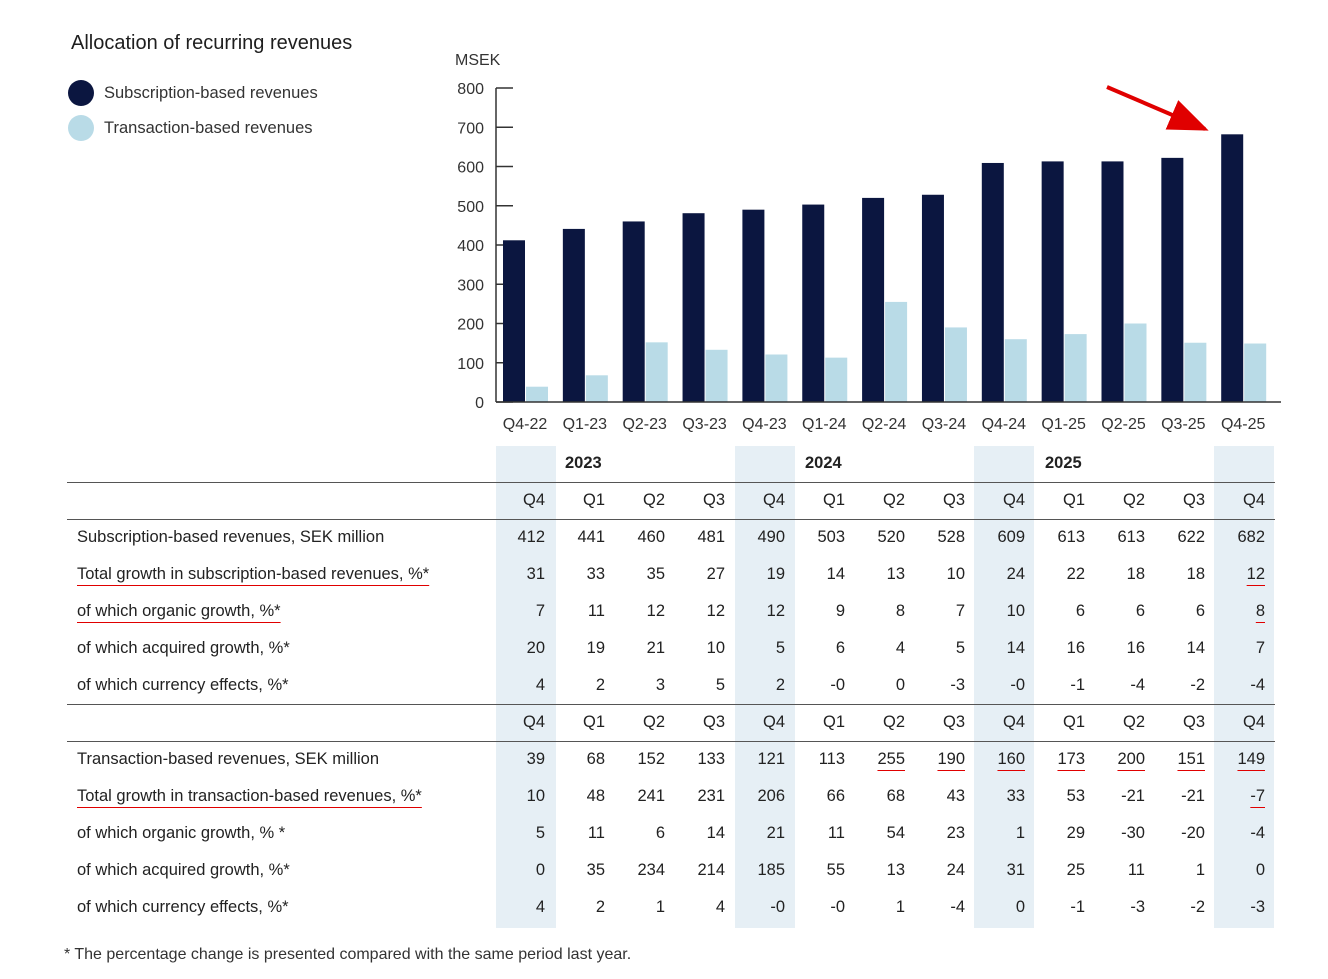  Describe the element at coordinates (183, 907) in the screenshot. I see `row-label: of which currency effects, %*` at that location.